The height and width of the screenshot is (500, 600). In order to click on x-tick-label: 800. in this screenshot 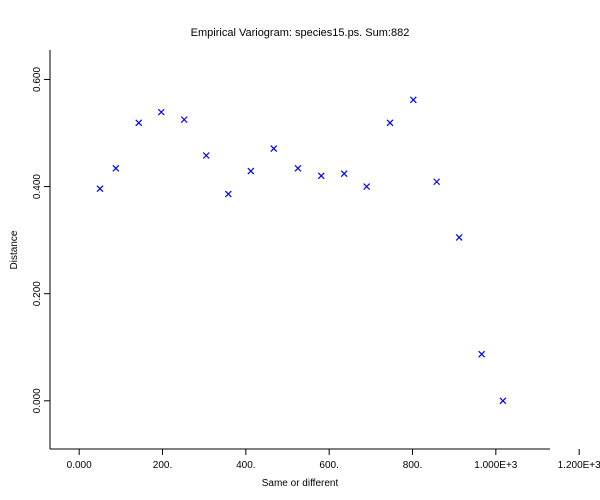, I will do `click(412, 465)`.